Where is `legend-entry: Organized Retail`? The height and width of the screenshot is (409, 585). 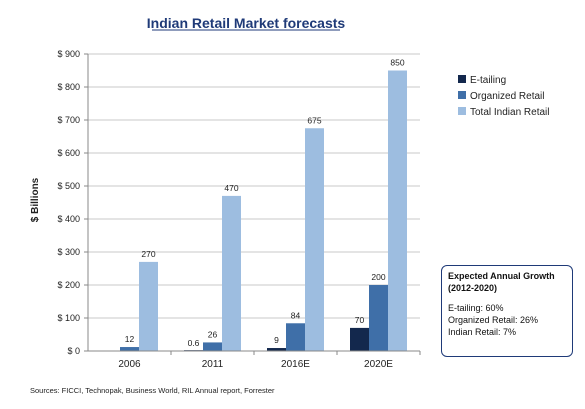 legend-entry: Organized Retail is located at coordinates (507, 96).